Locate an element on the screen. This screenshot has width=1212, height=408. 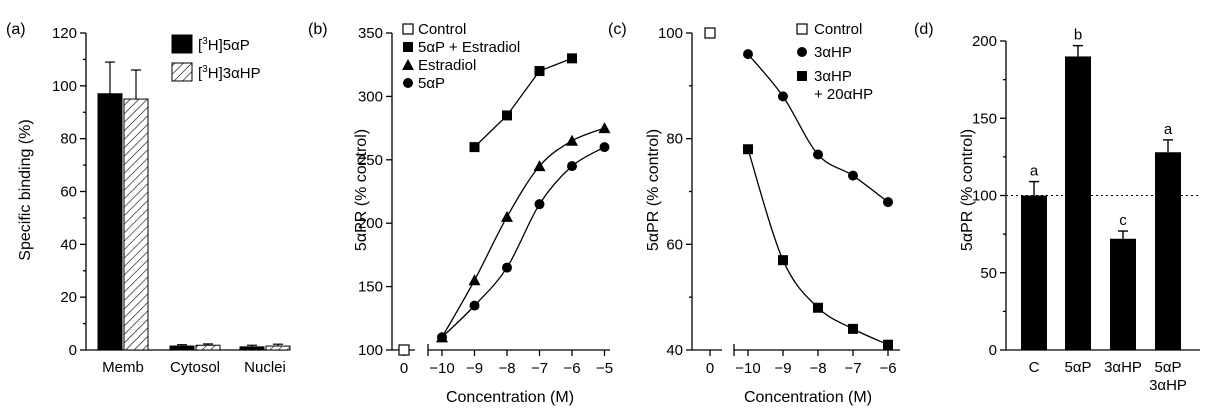
panel-c-xtick-label: −6 is located at coordinates (887, 368).